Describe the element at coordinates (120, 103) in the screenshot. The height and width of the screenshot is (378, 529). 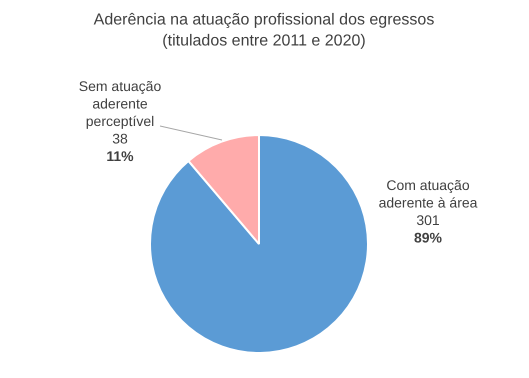
I see `slice-label: Sem atuação aderente perceptível` at that location.